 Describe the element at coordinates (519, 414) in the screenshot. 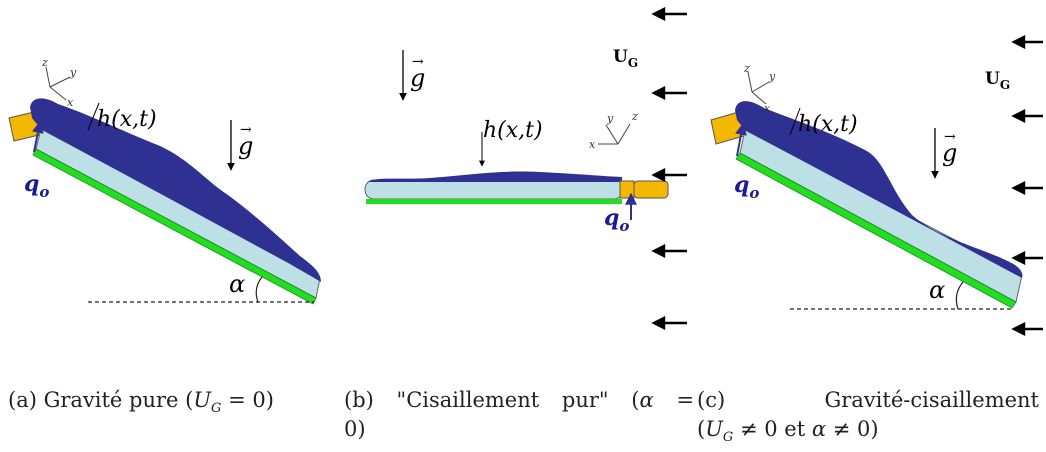

I see `caption-b: (b) "Cisaillement pur" (α = 0)` at that location.